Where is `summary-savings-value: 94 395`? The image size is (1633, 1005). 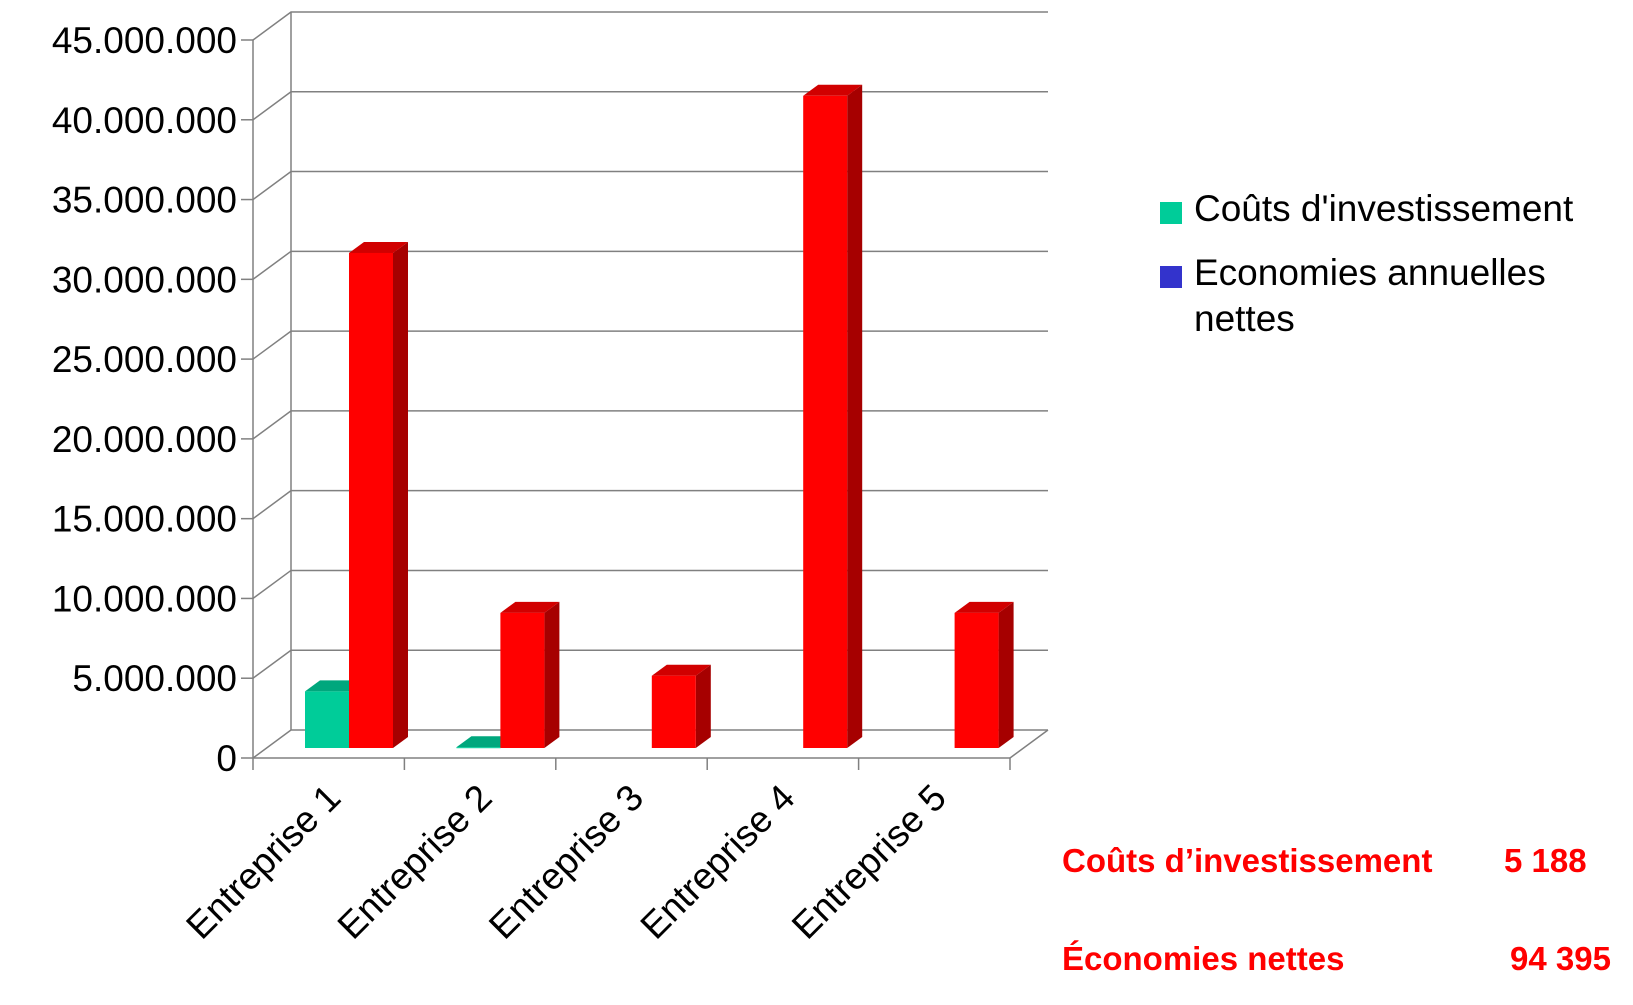
summary-savings-value: 94 395 is located at coordinates (1560, 958).